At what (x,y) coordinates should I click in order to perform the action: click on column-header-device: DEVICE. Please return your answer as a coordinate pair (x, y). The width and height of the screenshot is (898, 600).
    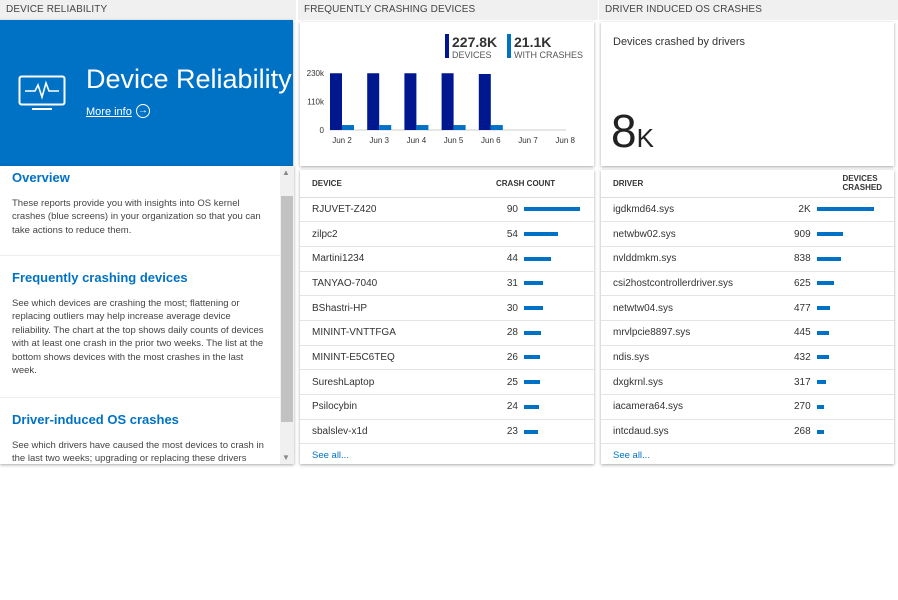
    Looking at the image, I should click on (392, 184).